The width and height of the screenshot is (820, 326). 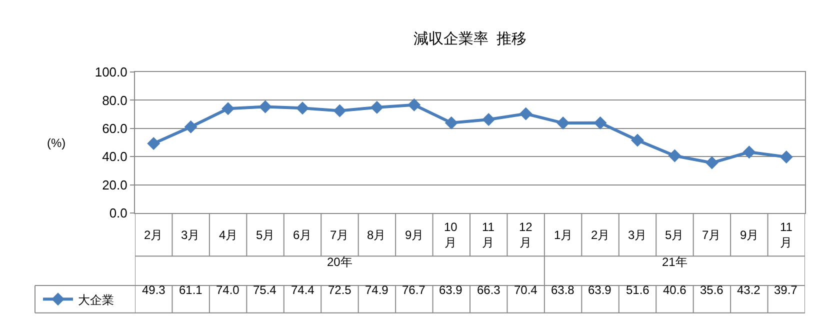 What do you see at coordinates (228, 290) in the screenshot?
I see `data-label: 74.0` at bounding box center [228, 290].